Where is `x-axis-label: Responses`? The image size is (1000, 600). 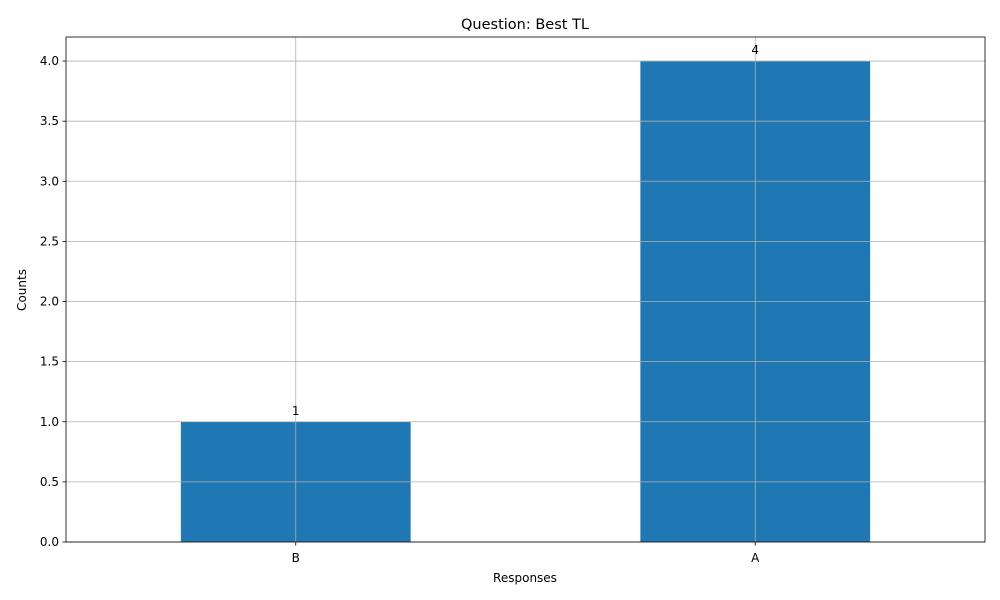 x-axis-label: Responses is located at coordinates (525, 578).